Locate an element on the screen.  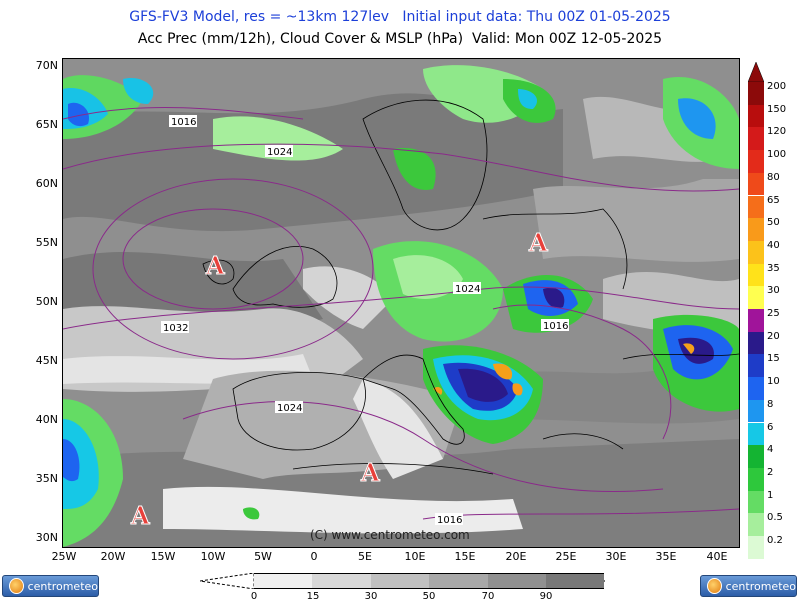
precip-legend-arrow is located at coordinates (756, 72).